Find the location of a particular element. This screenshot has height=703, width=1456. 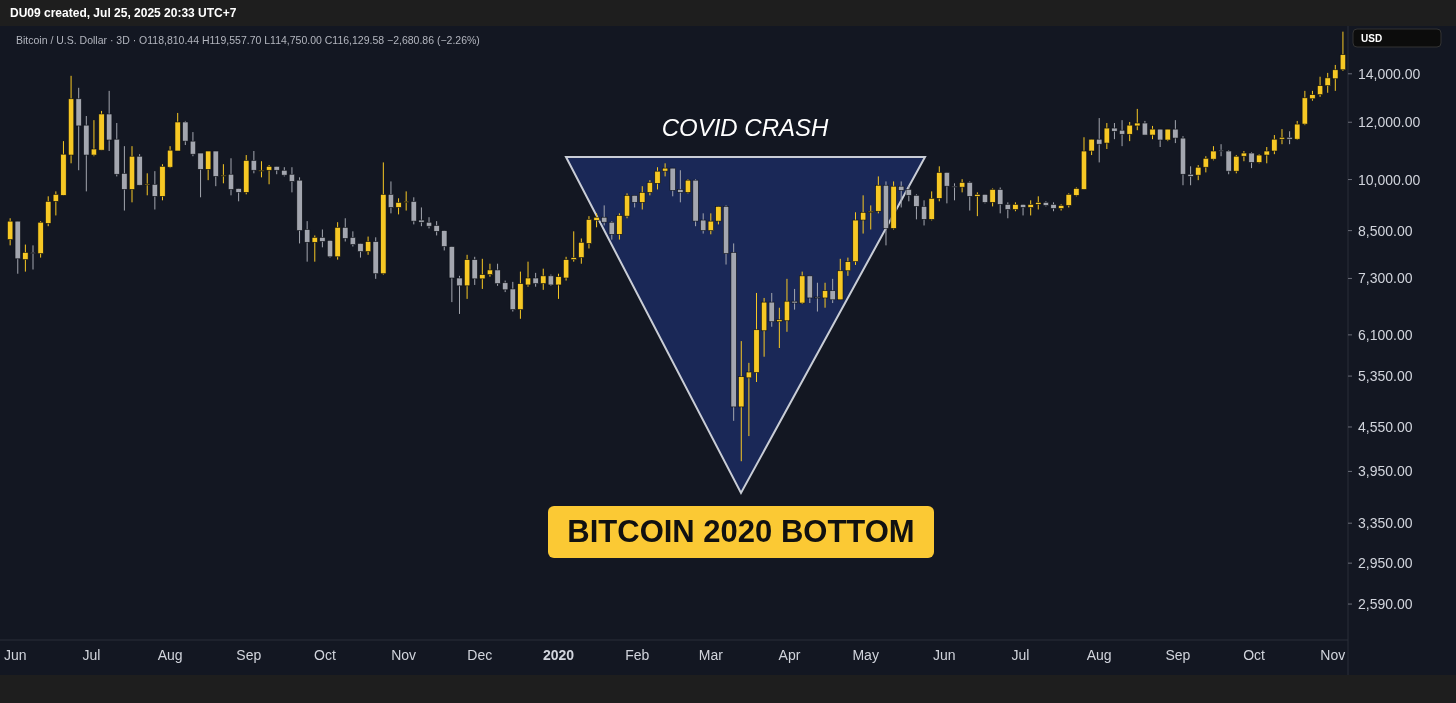

y-tick-label: 6,100.00 is located at coordinates (1385, 334).